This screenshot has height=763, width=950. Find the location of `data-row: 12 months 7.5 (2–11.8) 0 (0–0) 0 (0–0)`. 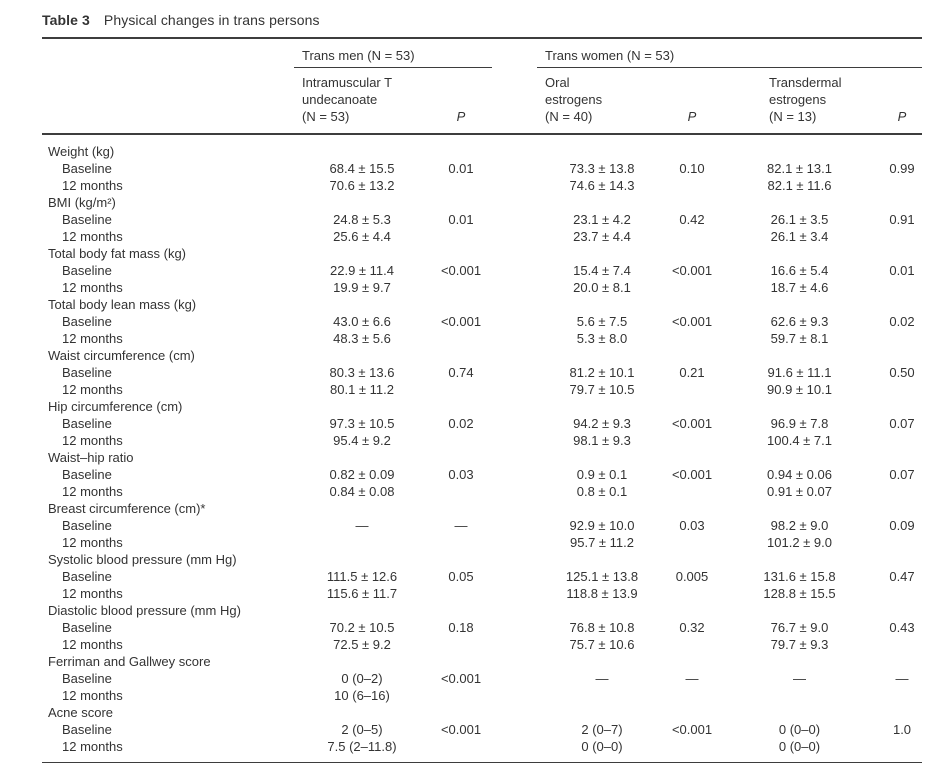

data-row: 12 months 7.5 (2–11.8) 0 (0–0) 0 (0–0) is located at coordinates (482, 750).